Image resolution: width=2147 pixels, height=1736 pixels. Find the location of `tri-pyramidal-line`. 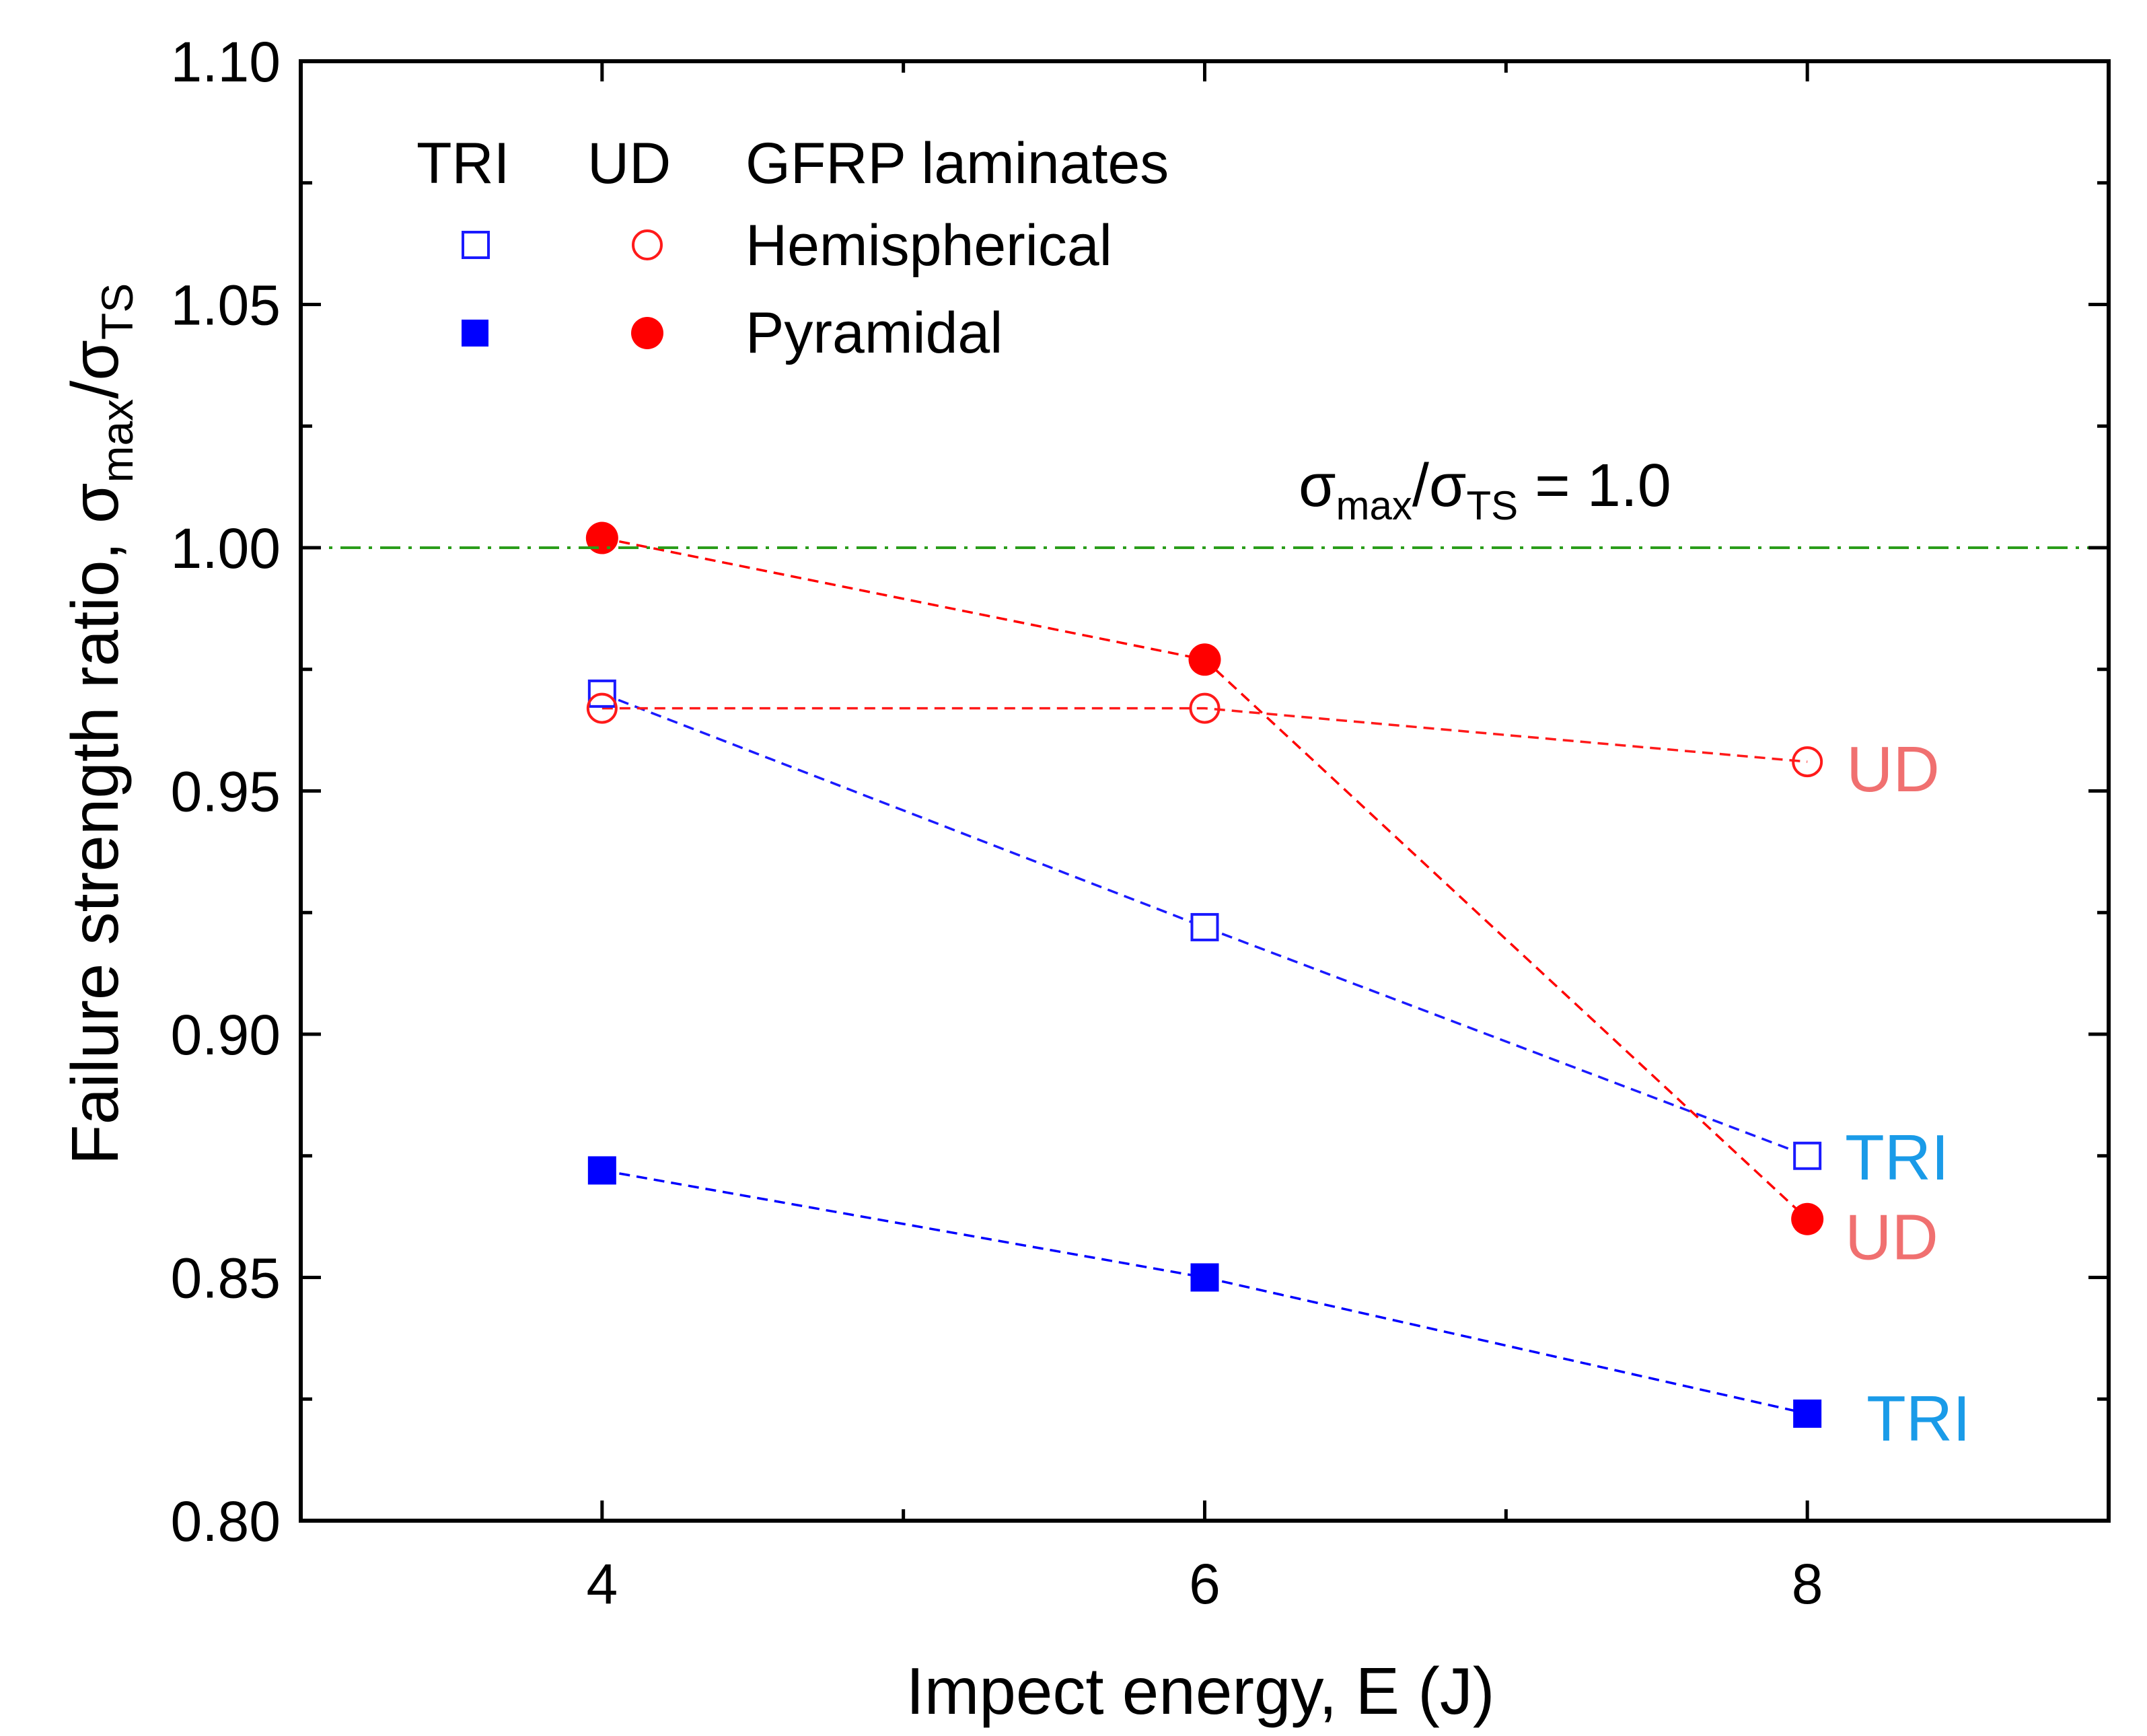

tri-pyramidal-line is located at coordinates (1205, 1292).